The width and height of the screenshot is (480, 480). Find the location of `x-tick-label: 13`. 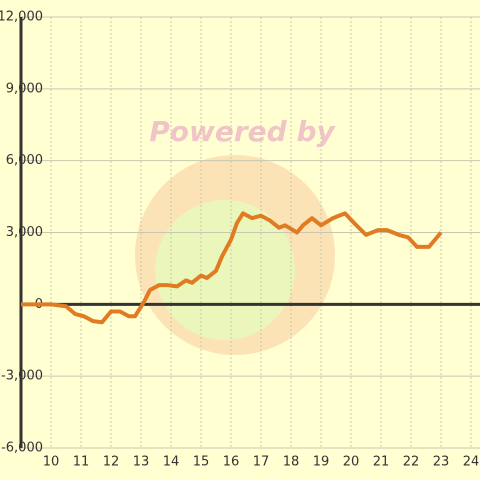

x-tick-label: 13 is located at coordinates (141, 462).